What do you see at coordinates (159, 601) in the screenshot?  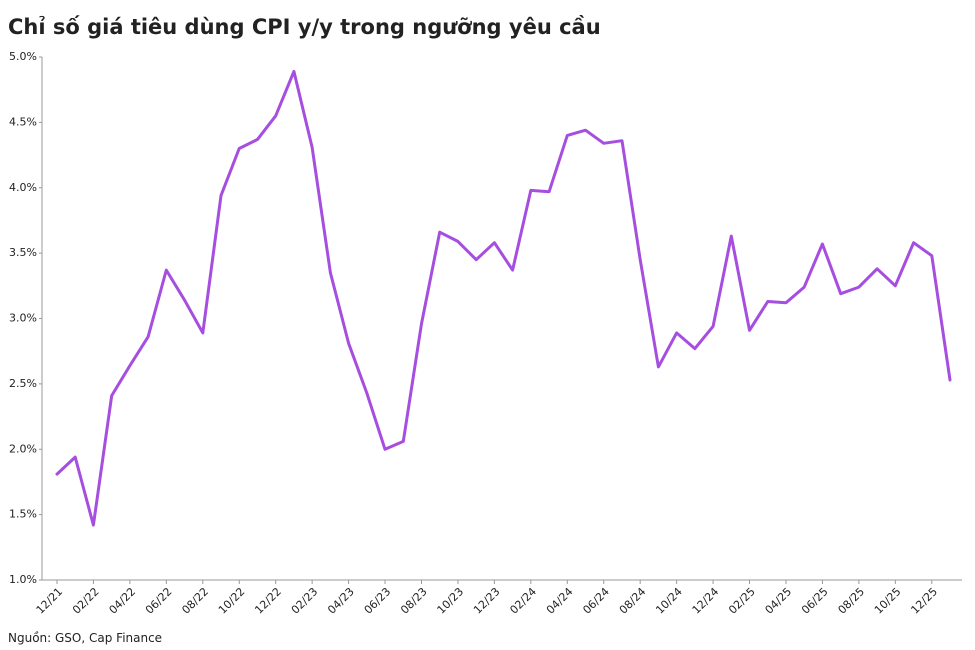 I see `x-tick-label: 06/22` at bounding box center [159, 601].